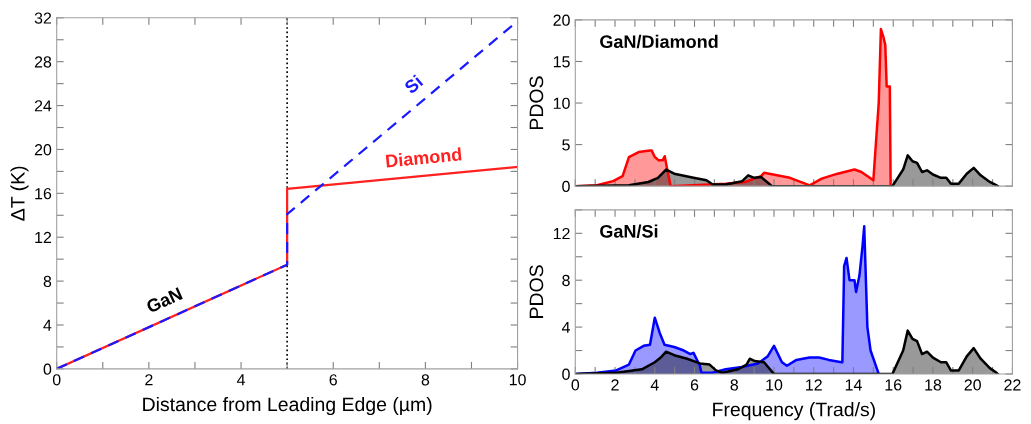 Image resolution: width=1031 pixels, height=424 pixels. What do you see at coordinates (933, 385) in the screenshot?
I see `x-tick-label: 18` at bounding box center [933, 385].